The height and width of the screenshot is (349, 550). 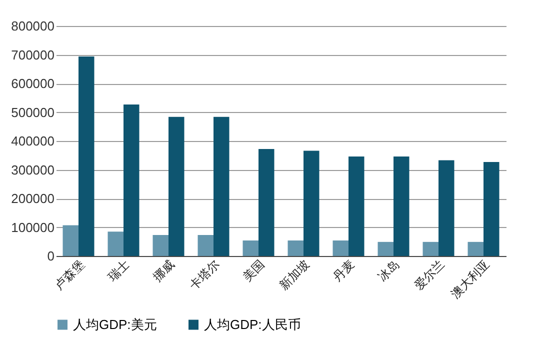 What do you see at coordinates (32, 227) in the screenshot?
I see `y-tick-label: 100000` at bounding box center [32, 227].